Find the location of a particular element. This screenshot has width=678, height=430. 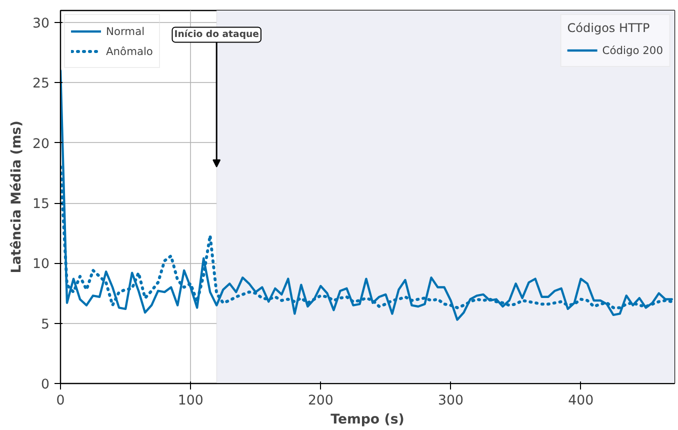

y-axis-title: Latência Média (ms) is located at coordinates (17, 197).